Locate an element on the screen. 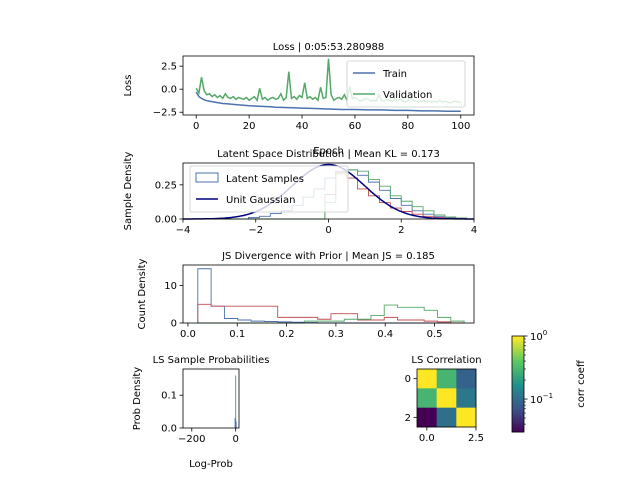 This screenshot has height=480, width=640. colorbar-tick-label: 10⁰ is located at coordinates (538, 336).